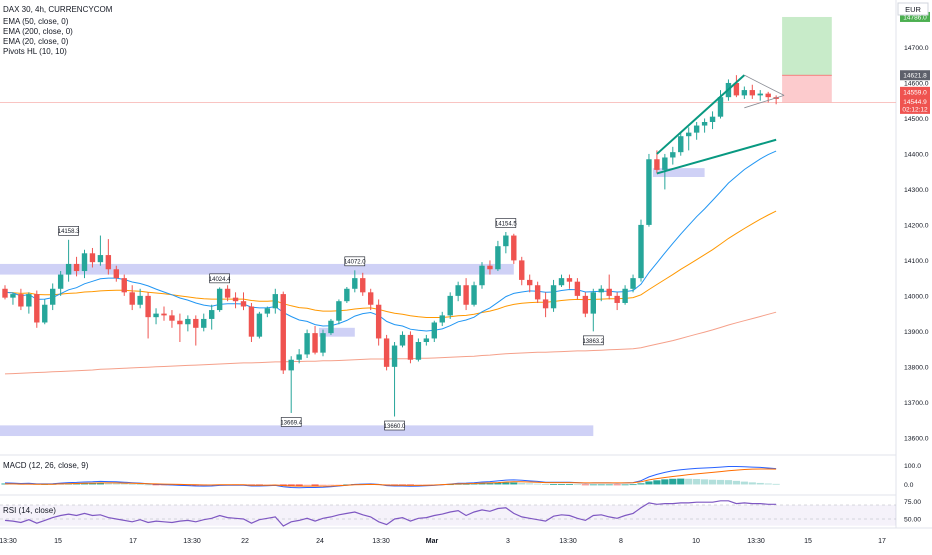 The height and width of the screenshot is (555, 932). I want to click on pivot-label: 14072.0, so click(355, 263).